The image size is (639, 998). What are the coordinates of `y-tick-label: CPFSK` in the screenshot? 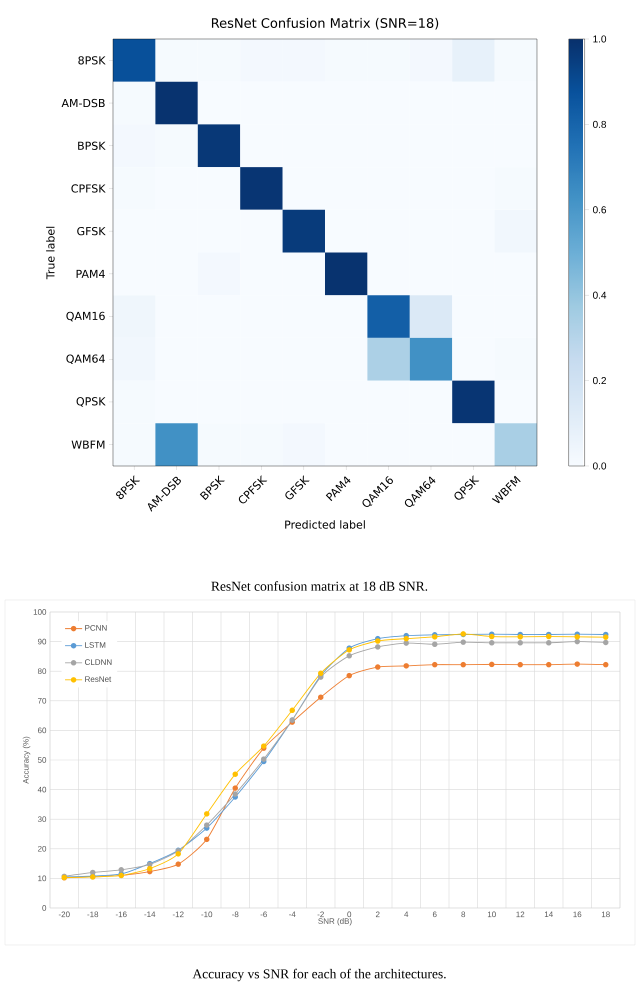 It's located at (88, 188).